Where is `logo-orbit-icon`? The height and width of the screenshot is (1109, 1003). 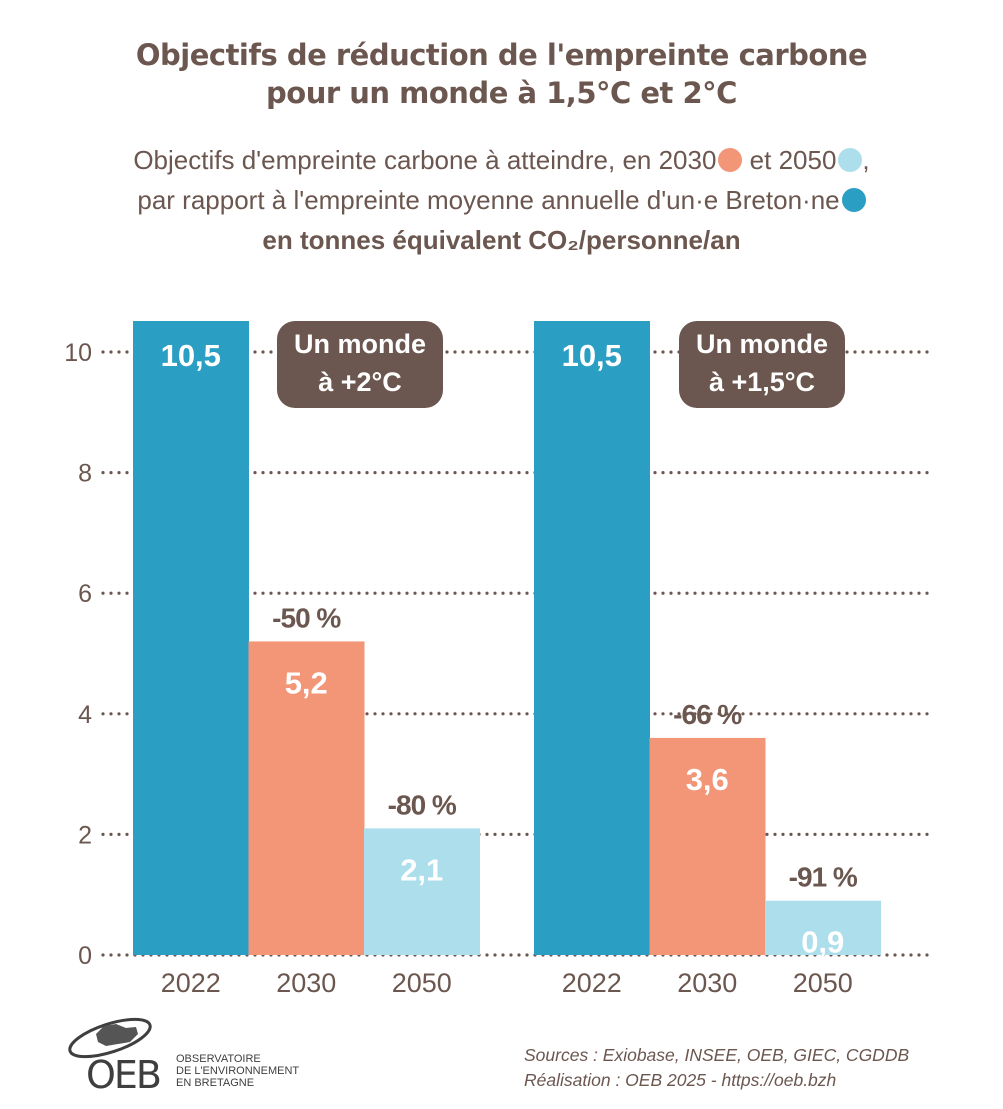
logo-orbit-icon is located at coordinates (110, 1038).